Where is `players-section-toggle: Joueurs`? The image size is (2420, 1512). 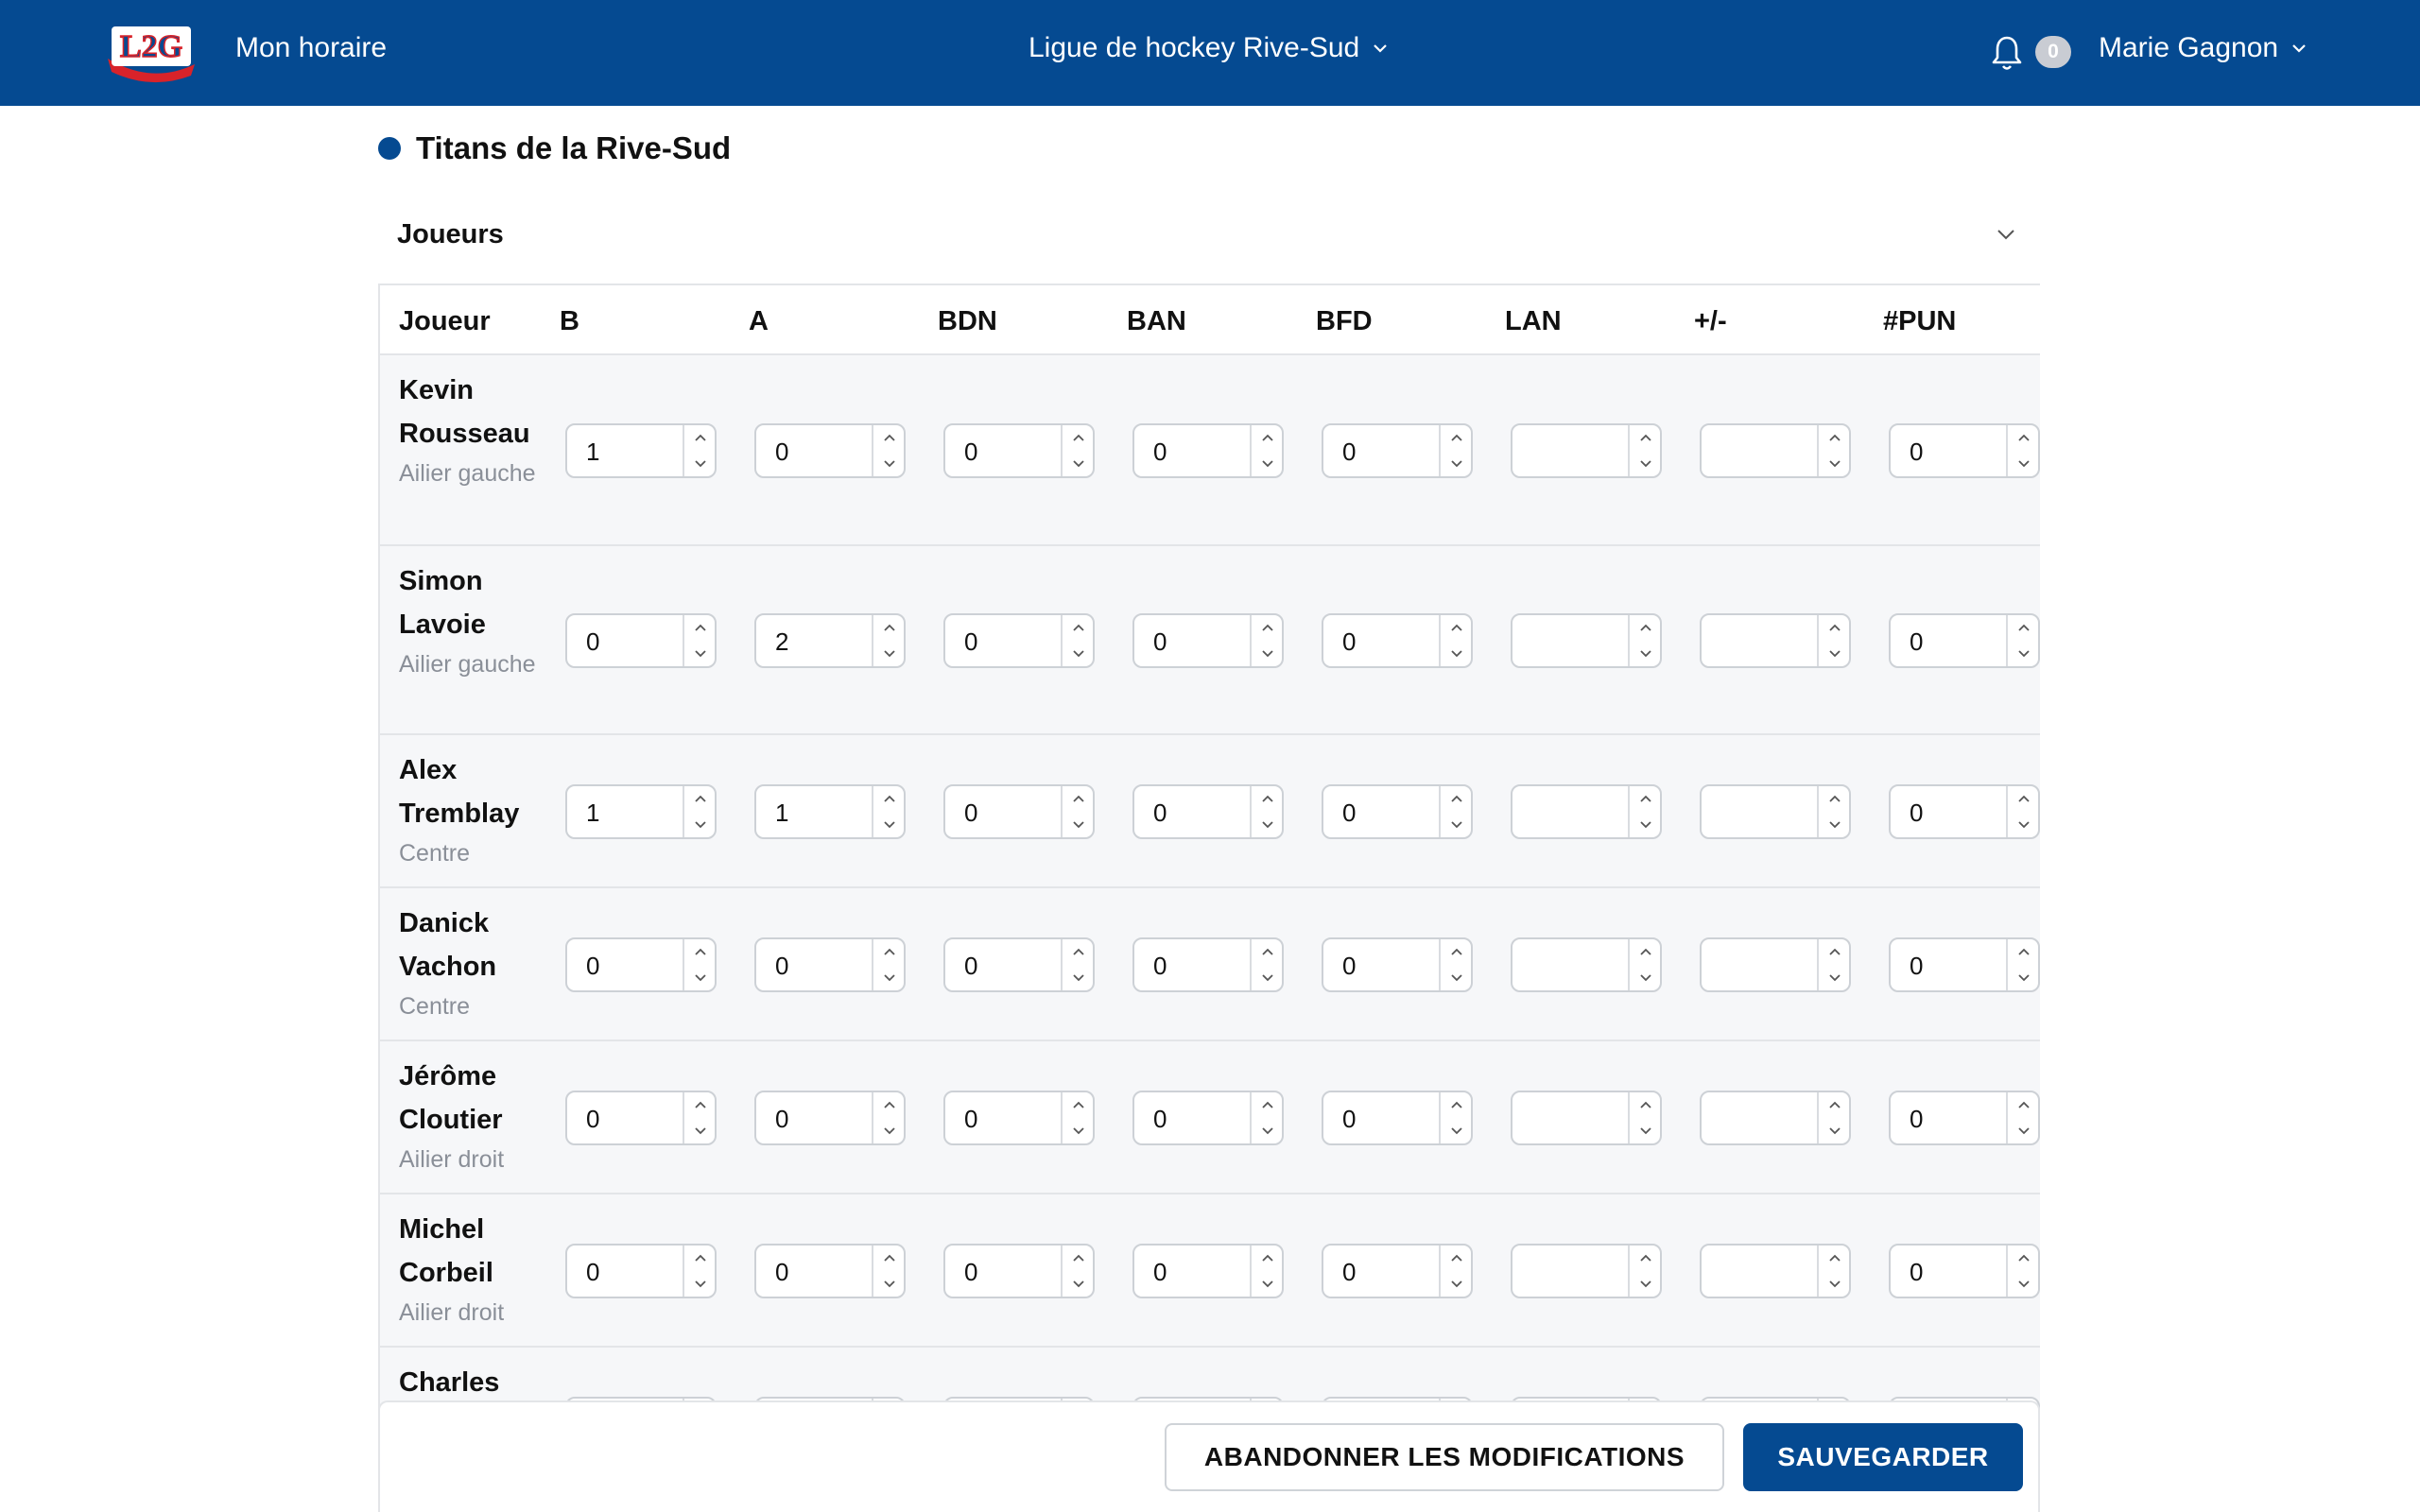
players-section-toggle: Joueurs is located at coordinates (1209, 232).